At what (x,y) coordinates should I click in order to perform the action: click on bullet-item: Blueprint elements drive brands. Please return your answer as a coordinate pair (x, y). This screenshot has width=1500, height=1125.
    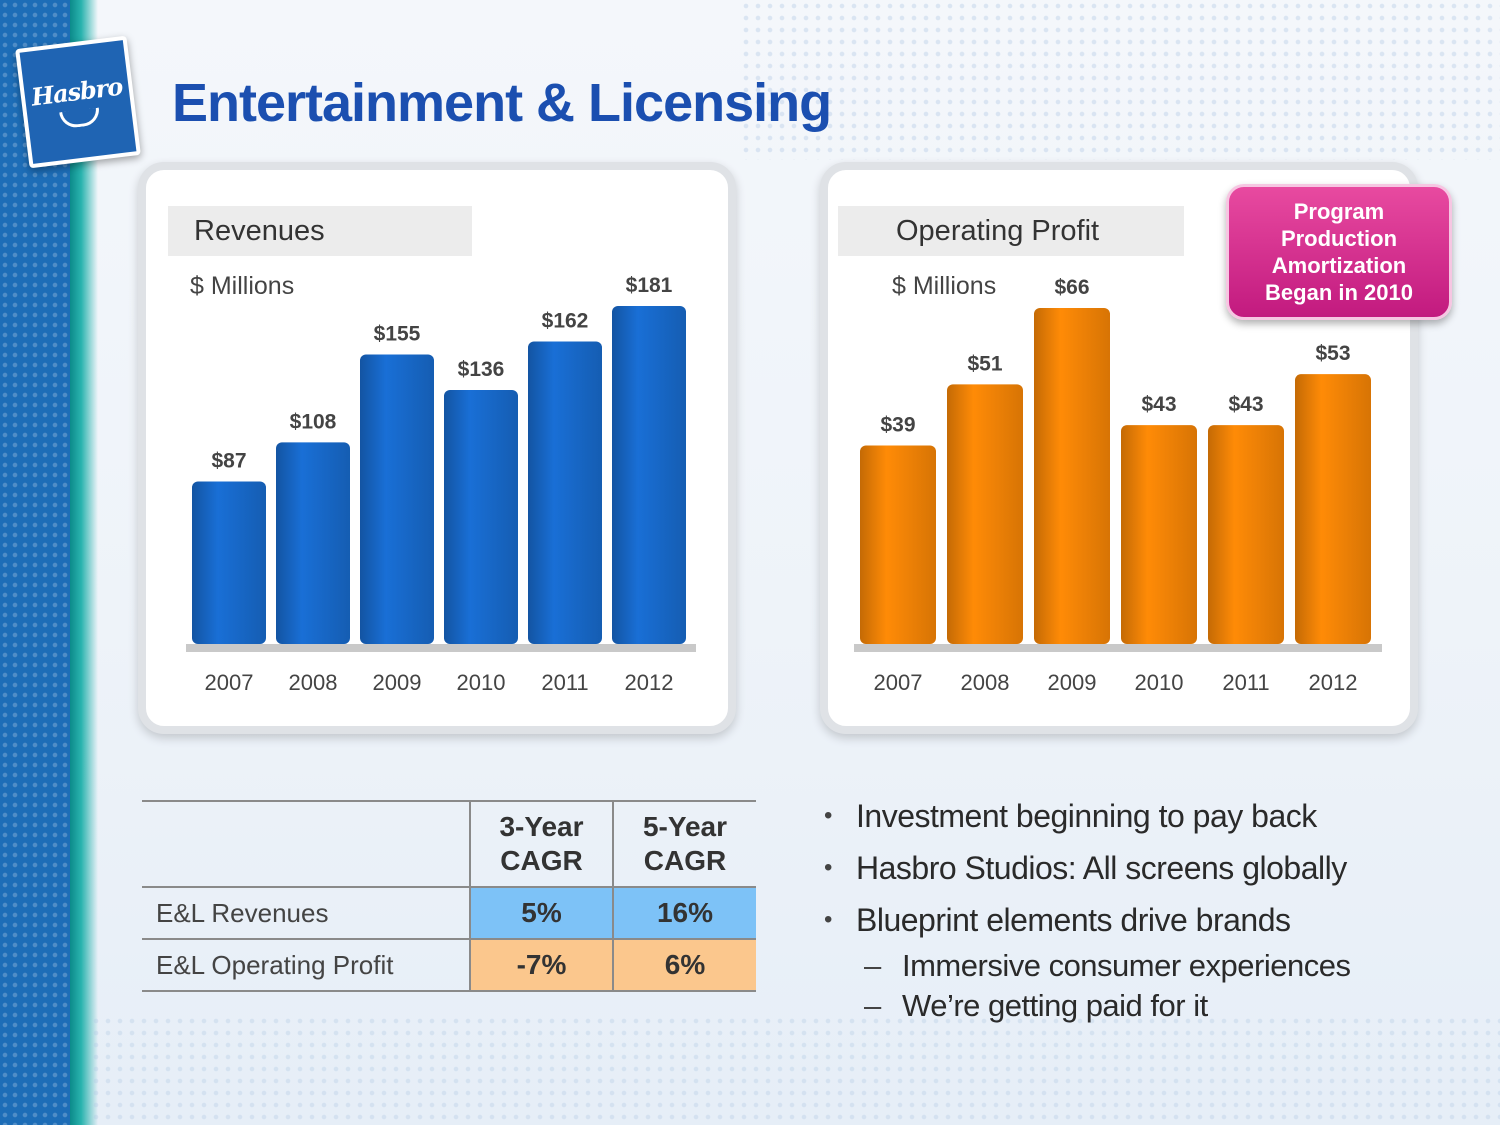
    Looking at the image, I should click on (1140, 920).